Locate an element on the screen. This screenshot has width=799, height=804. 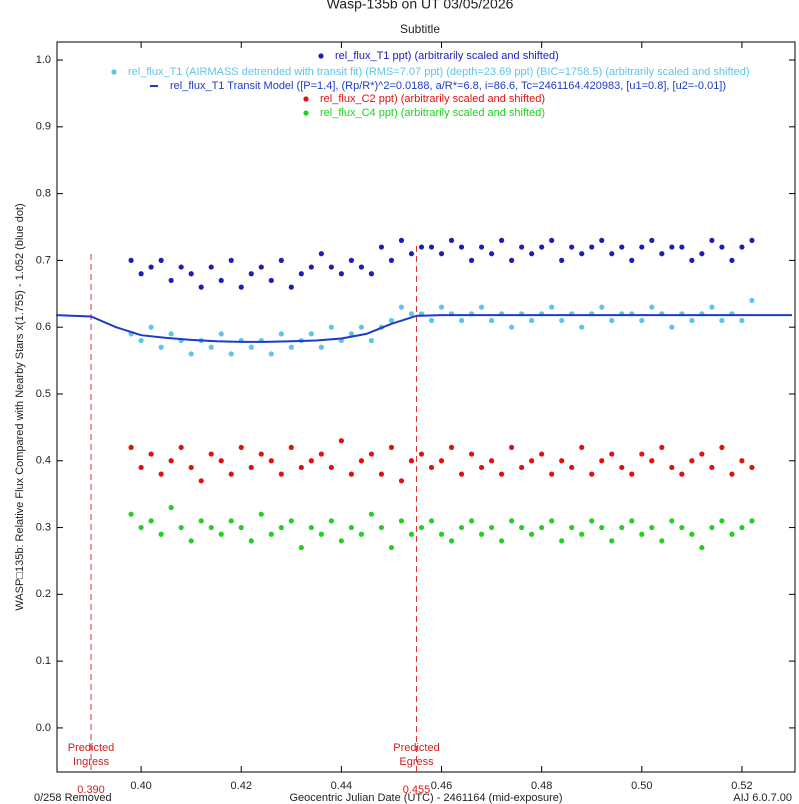
chart-subtitle: Subtitle is located at coordinates (420, 29).